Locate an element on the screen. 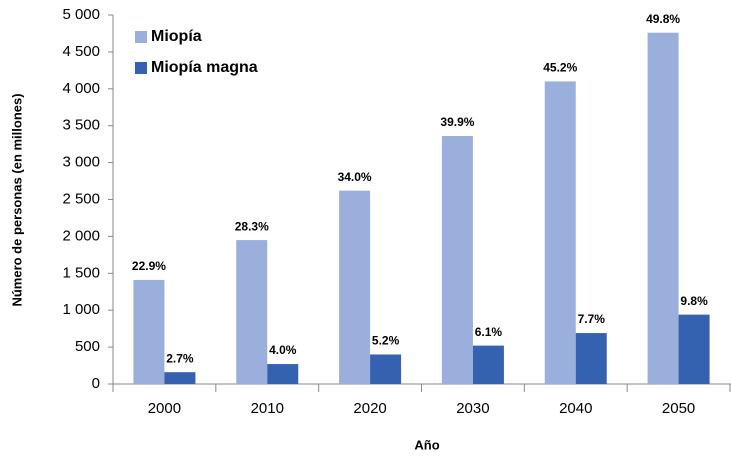 The image size is (731, 459). share-label: 7.7% is located at coordinates (592, 319).